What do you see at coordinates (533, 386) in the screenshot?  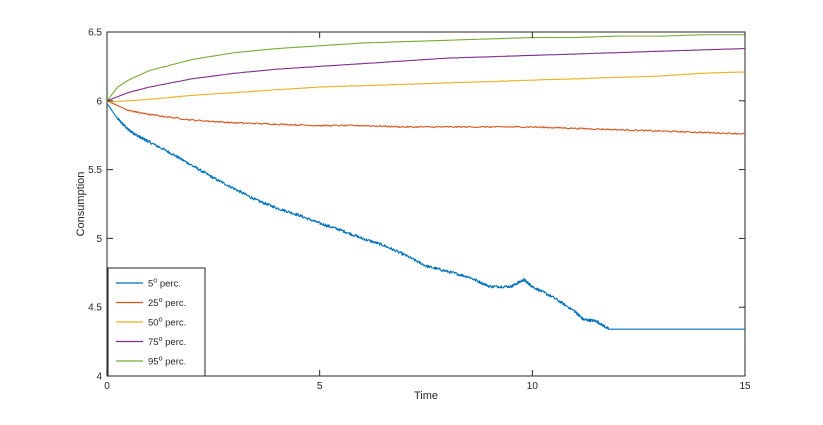 I see `x-tick-label: 10` at bounding box center [533, 386].